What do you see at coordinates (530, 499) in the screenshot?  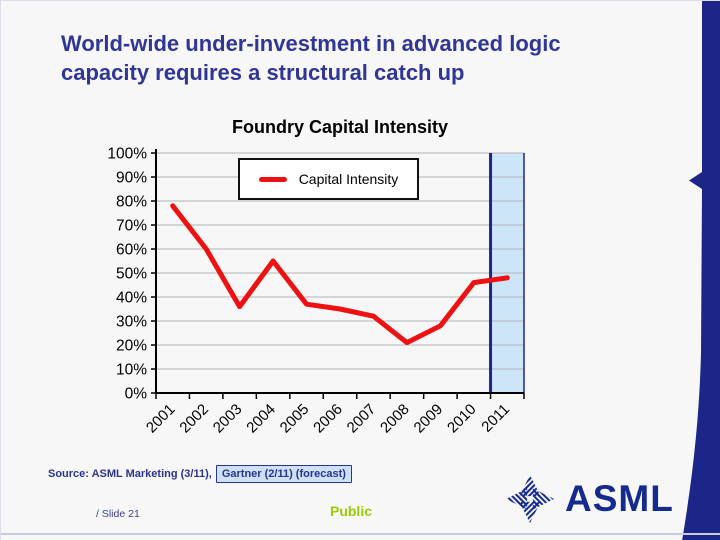 I see `asml-logo-icon` at bounding box center [530, 499].